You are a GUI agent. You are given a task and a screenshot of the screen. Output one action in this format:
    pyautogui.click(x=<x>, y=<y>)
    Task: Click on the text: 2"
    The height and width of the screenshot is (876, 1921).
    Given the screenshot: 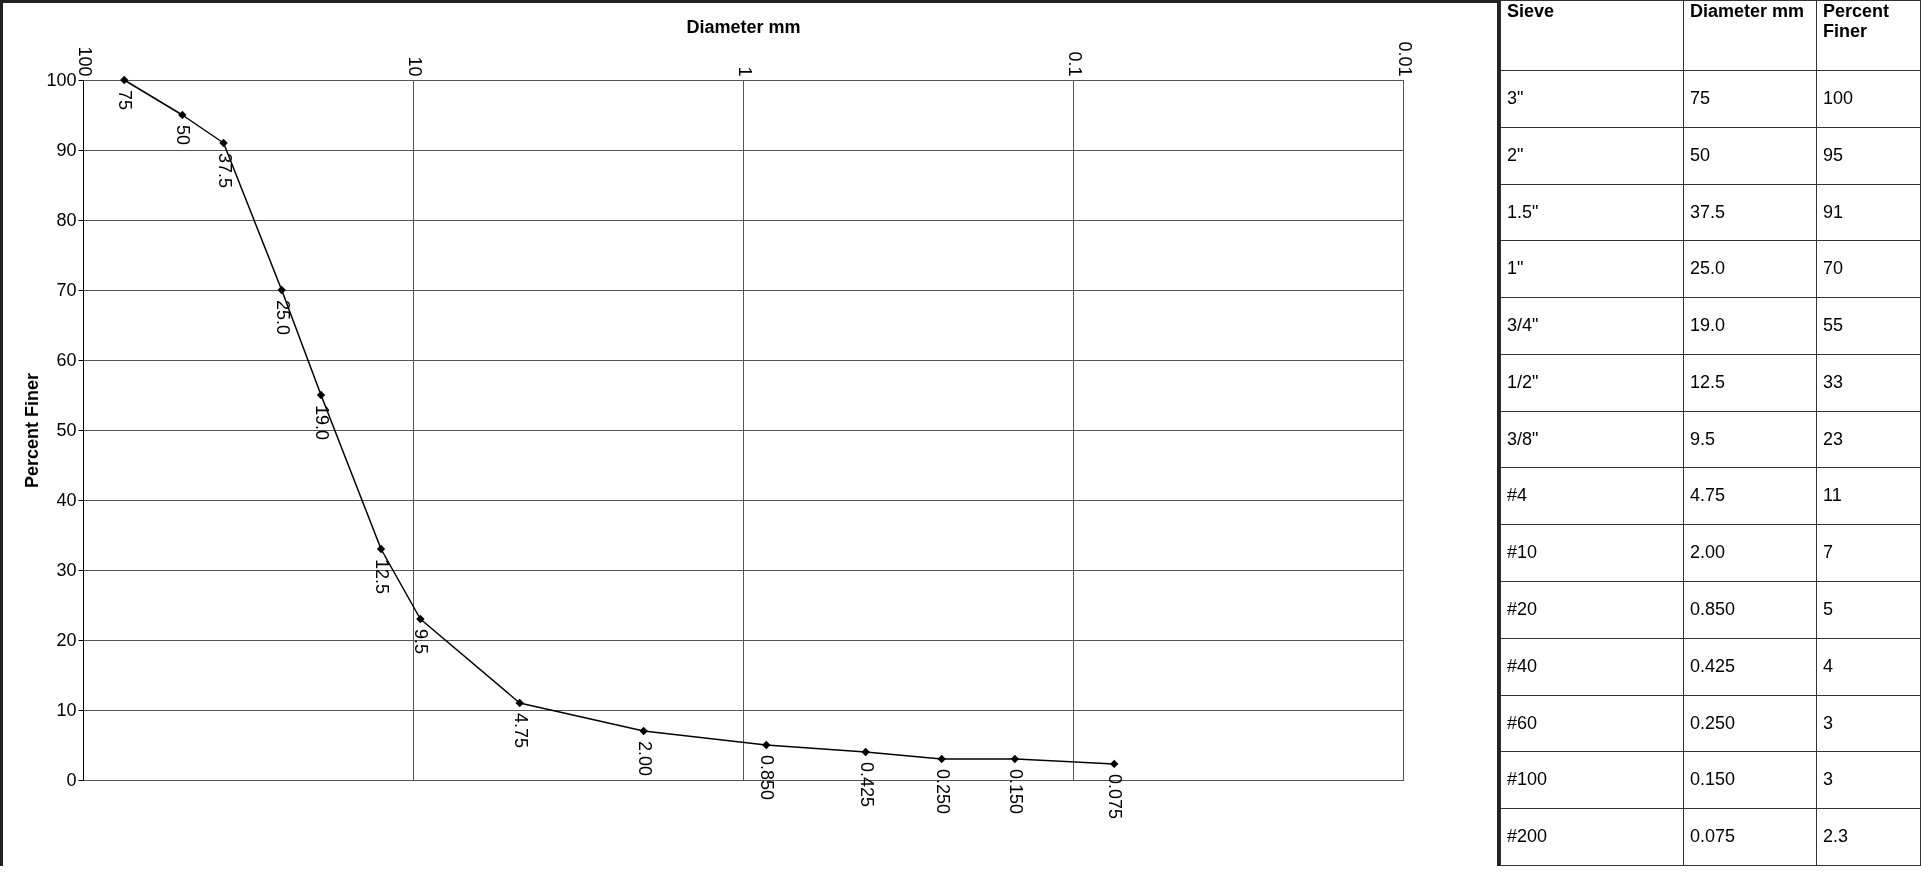 What is the action you would take?
    pyautogui.click(x=1592, y=156)
    